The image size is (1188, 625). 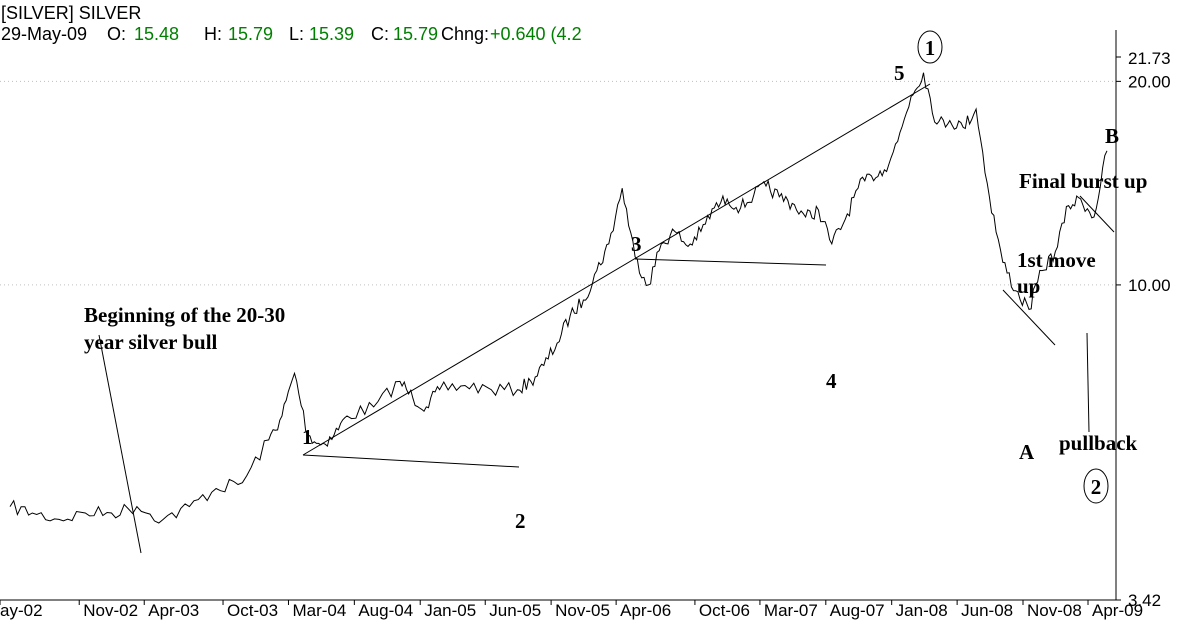 I want to click on wave-label-5: 5, so click(x=899, y=73).